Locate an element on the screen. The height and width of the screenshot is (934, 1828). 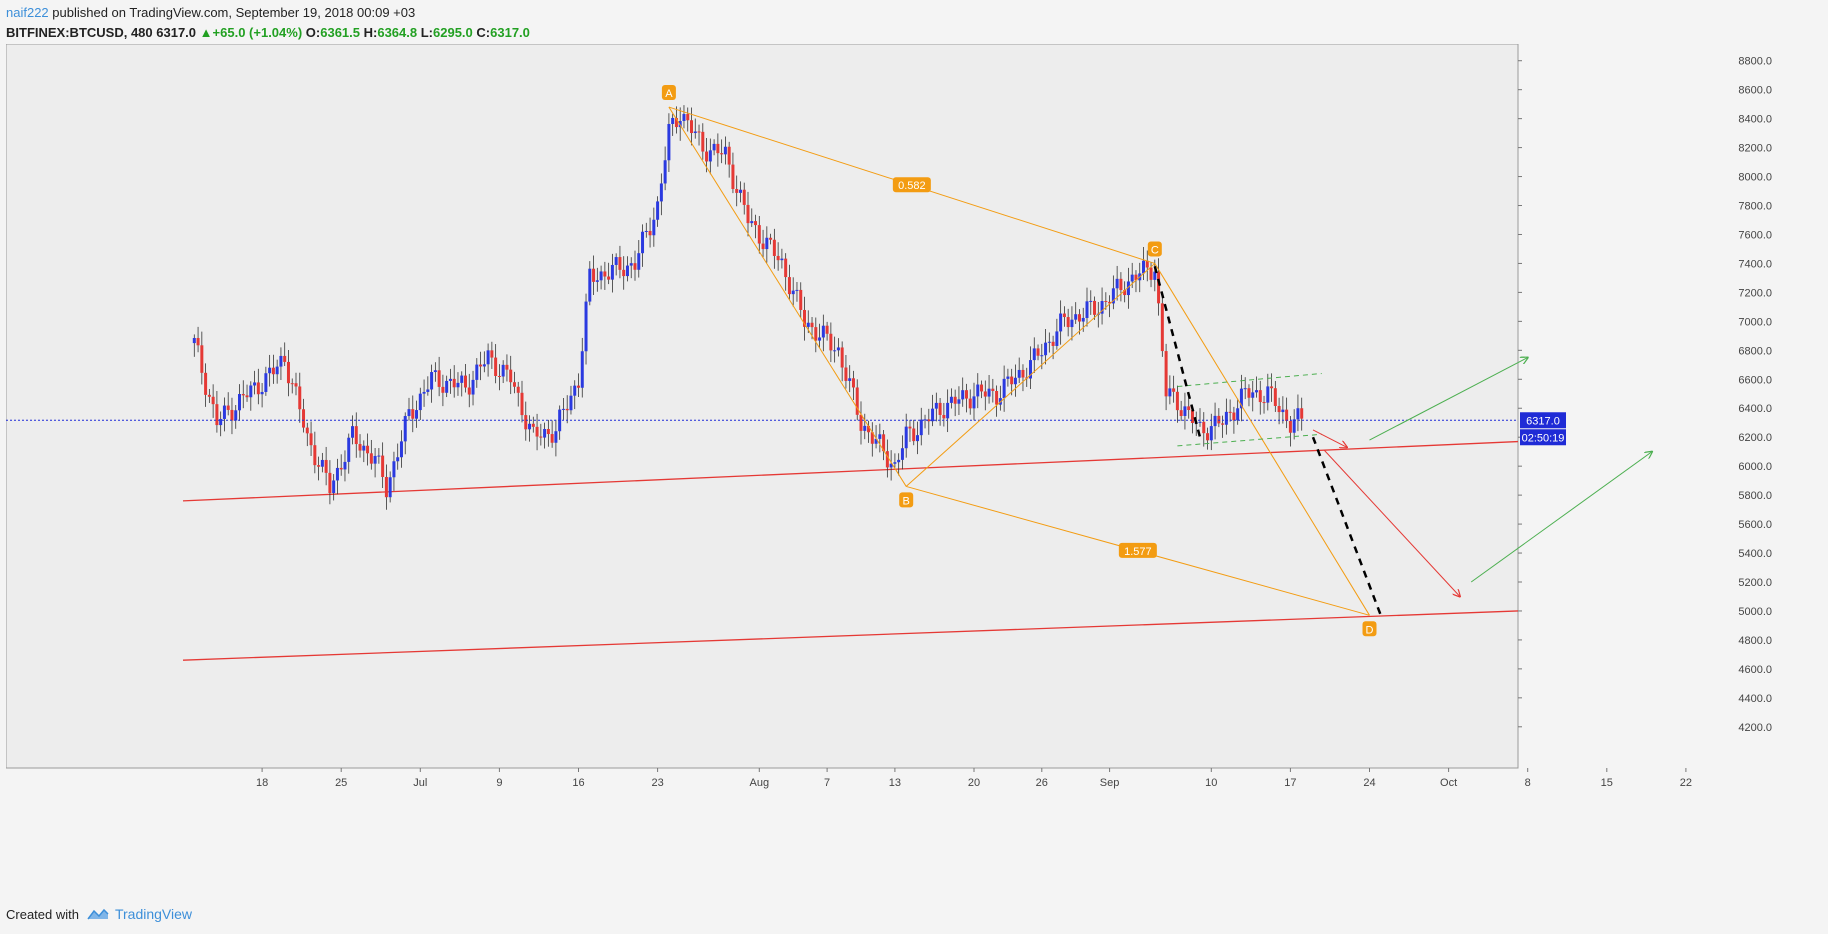
pattern-leg is located at coordinates (787, 296).